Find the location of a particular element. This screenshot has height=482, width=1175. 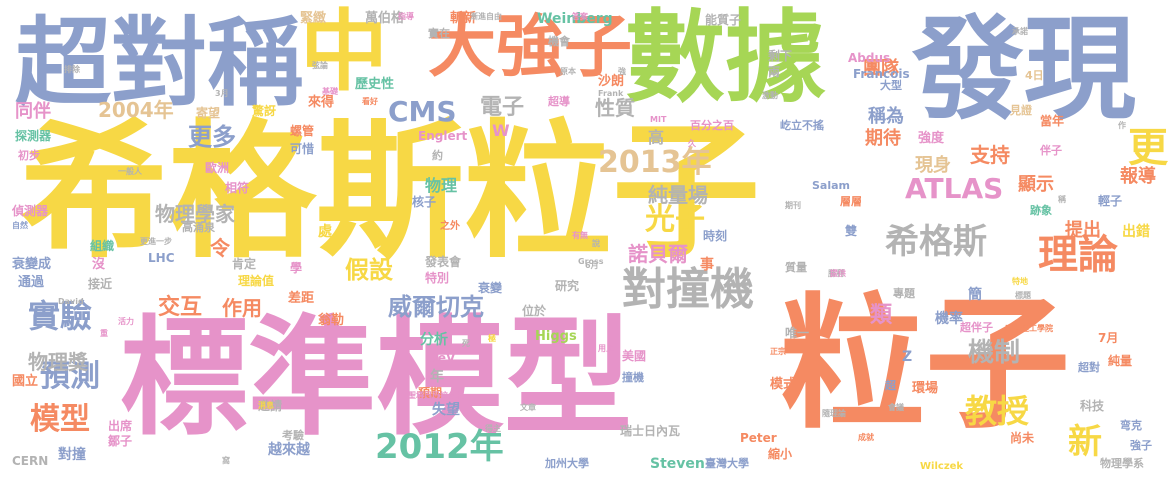

word: 中 is located at coordinates (344, 51).